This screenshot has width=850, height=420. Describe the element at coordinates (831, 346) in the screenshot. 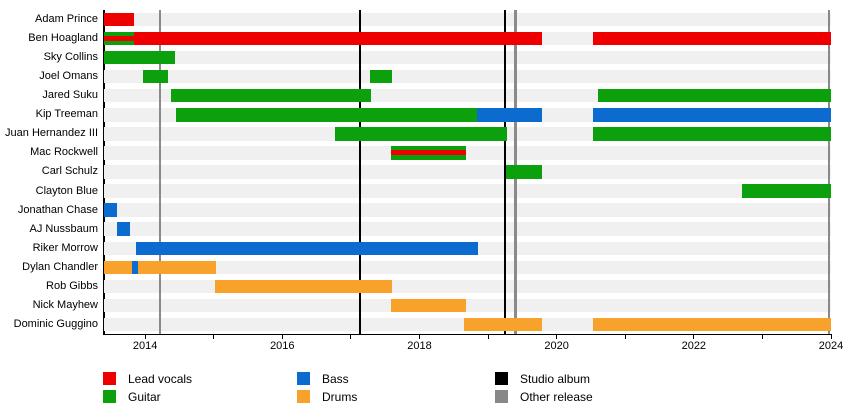

I see `x-axis-year-label: 2024` at that location.